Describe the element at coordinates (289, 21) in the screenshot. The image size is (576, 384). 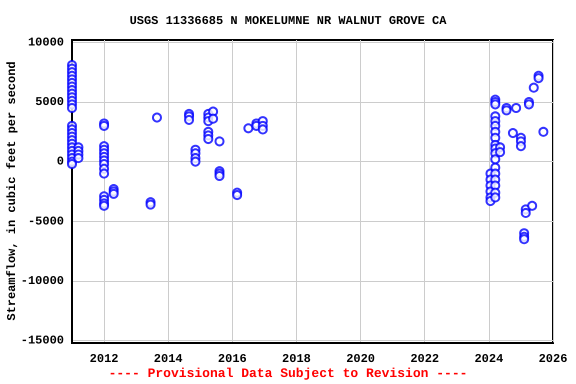
I see `chart-title: USGS 11336685 N MOKELUMNE NR WALNUT GROVE CA` at that location.